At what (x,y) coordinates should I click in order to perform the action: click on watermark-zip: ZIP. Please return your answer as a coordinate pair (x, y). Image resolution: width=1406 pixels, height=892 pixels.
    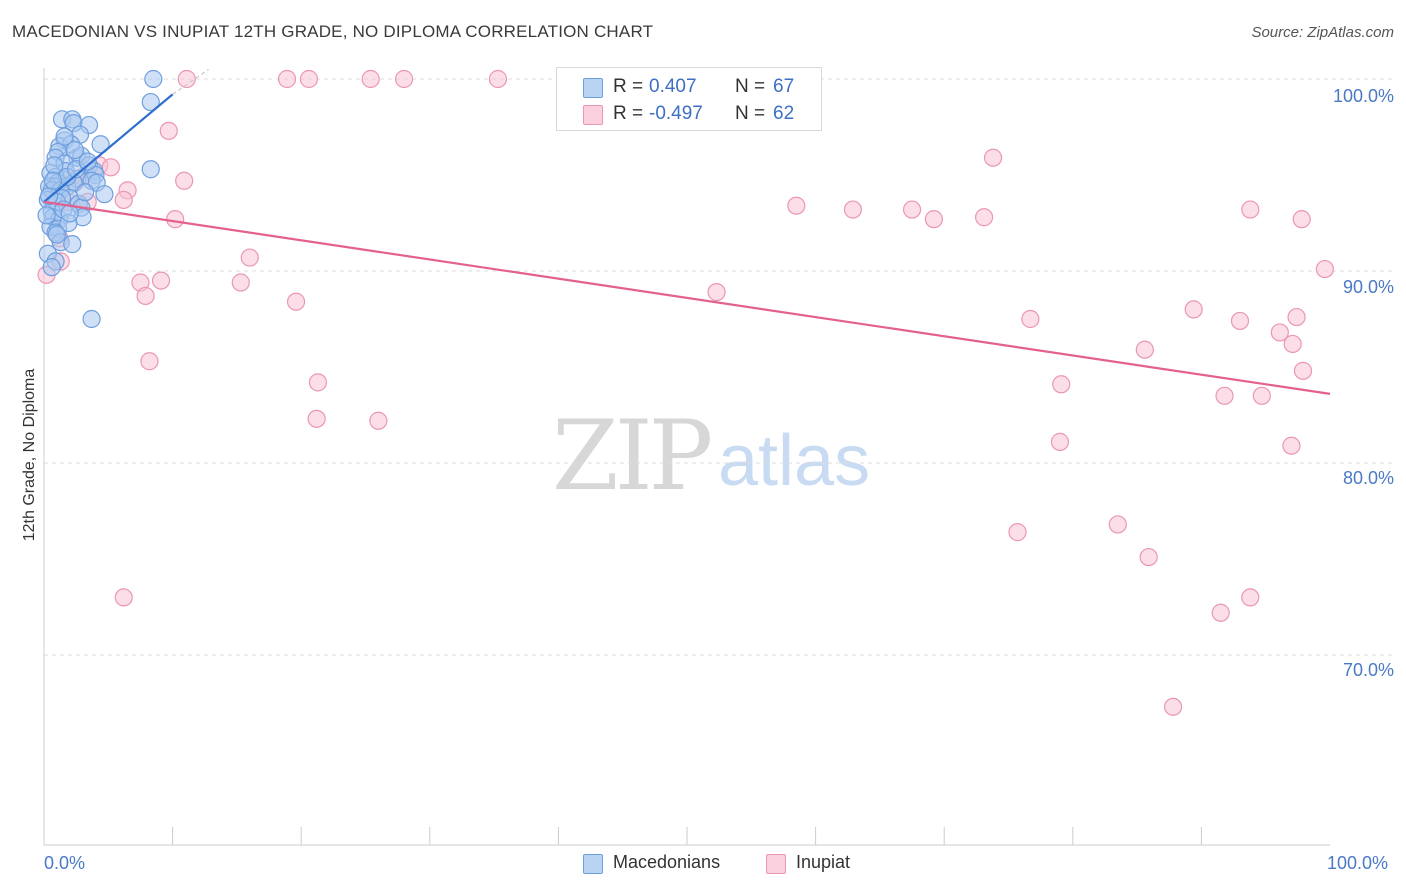
    Looking at the image, I should click on (632, 456).